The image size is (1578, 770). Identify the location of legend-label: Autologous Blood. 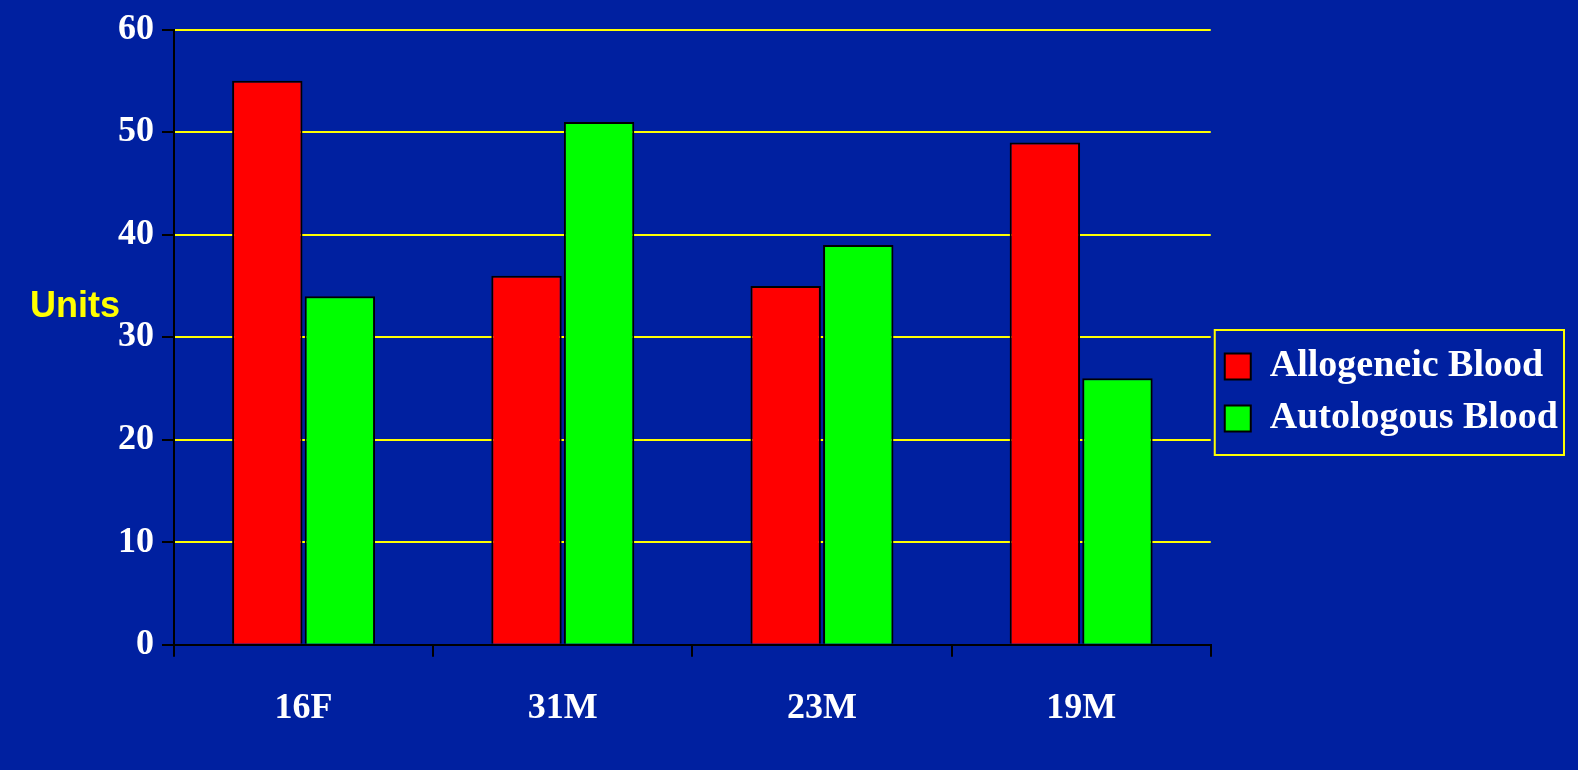
(1413, 415).